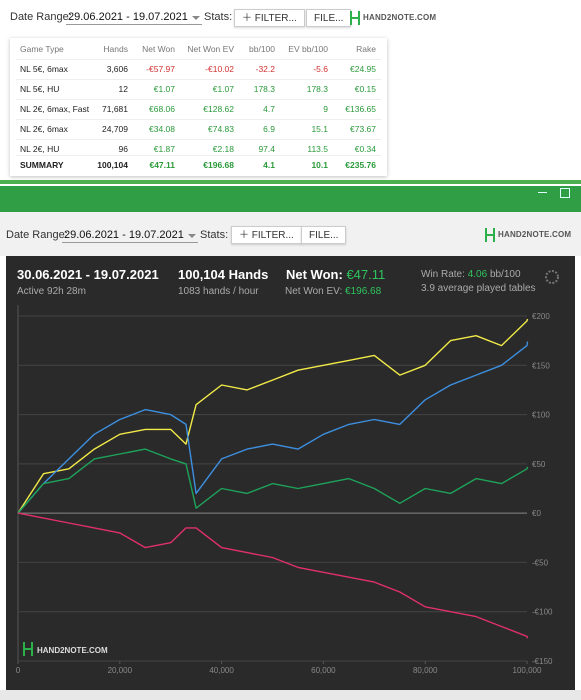  What do you see at coordinates (266, 149) in the screenshot?
I see `table-cell: 97.4` at bounding box center [266, 149].